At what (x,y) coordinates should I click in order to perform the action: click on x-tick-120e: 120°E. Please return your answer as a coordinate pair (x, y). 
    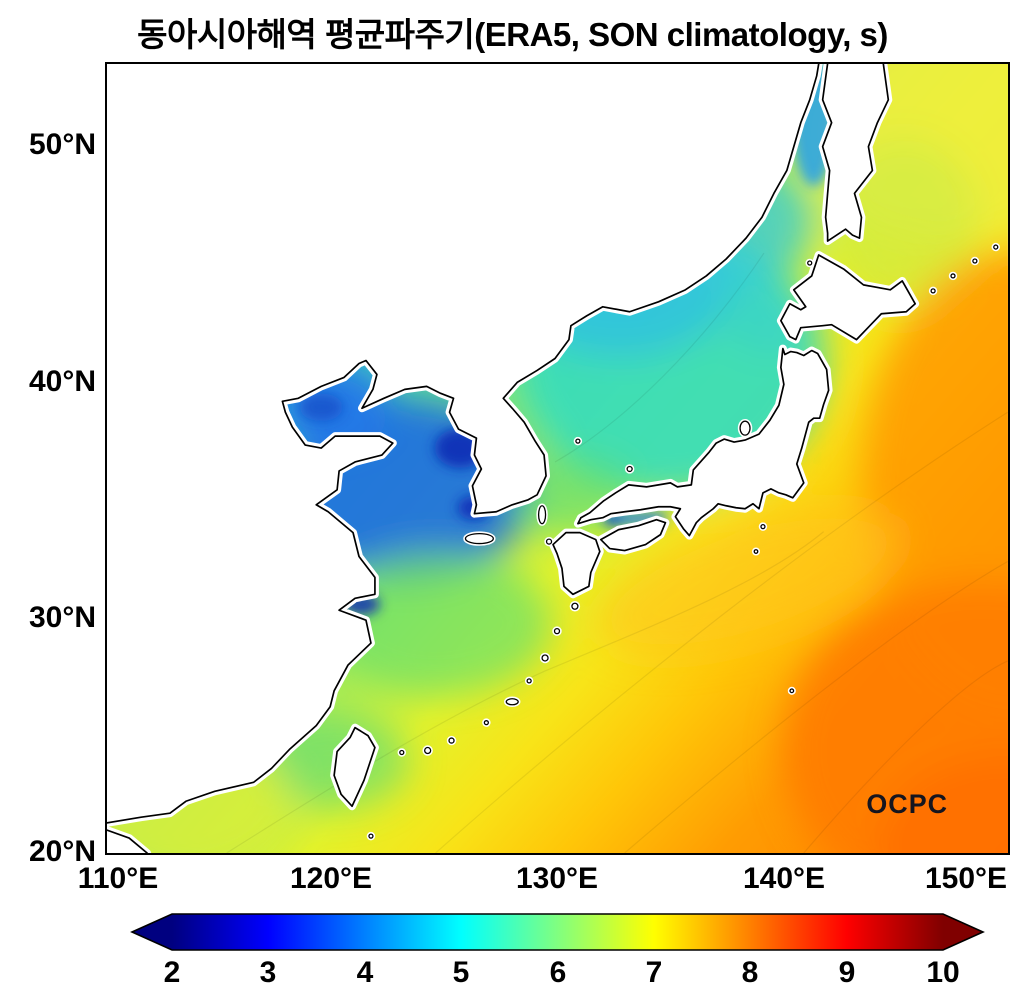
    Looking at the image, I should click on (331, 878).